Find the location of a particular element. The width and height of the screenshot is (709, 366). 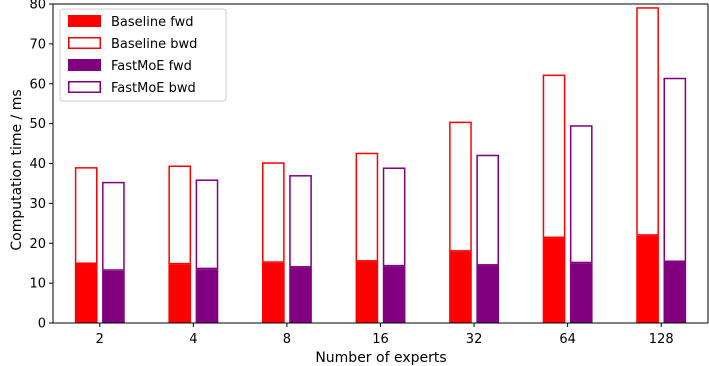

x-tick-label: 8 is located at coordinates (287, 339).